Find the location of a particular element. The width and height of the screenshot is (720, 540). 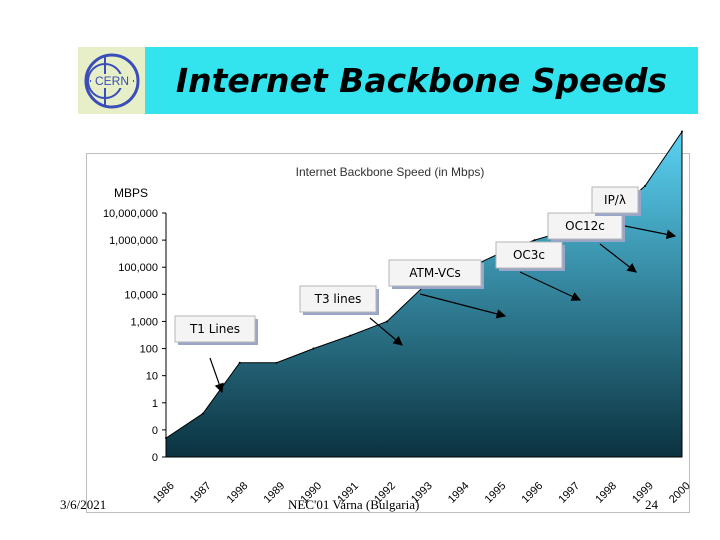

slide-title: Internet Backbone Speeds is located at coordinates (421, 80).